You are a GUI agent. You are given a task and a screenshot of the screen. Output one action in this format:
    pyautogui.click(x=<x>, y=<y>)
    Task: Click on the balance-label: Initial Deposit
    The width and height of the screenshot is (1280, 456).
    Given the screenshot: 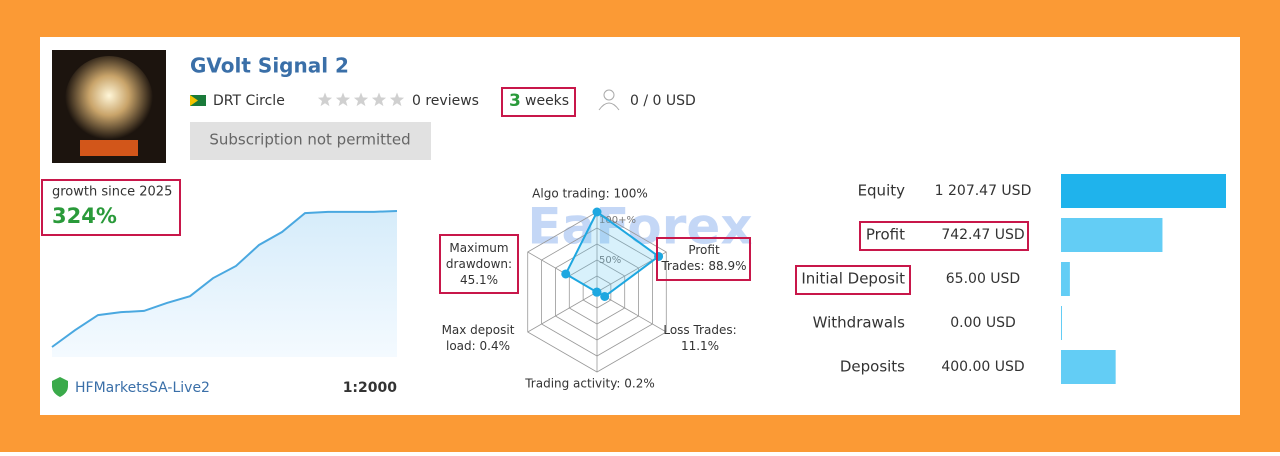 What is the action you would take?
    pyautogui.click(x=853, y=279)
    